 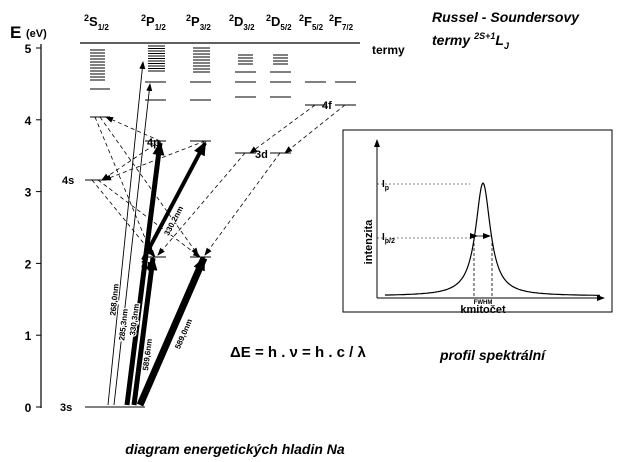 I want to click on transition-label: 285,3nm, so click(x=123, y=324).